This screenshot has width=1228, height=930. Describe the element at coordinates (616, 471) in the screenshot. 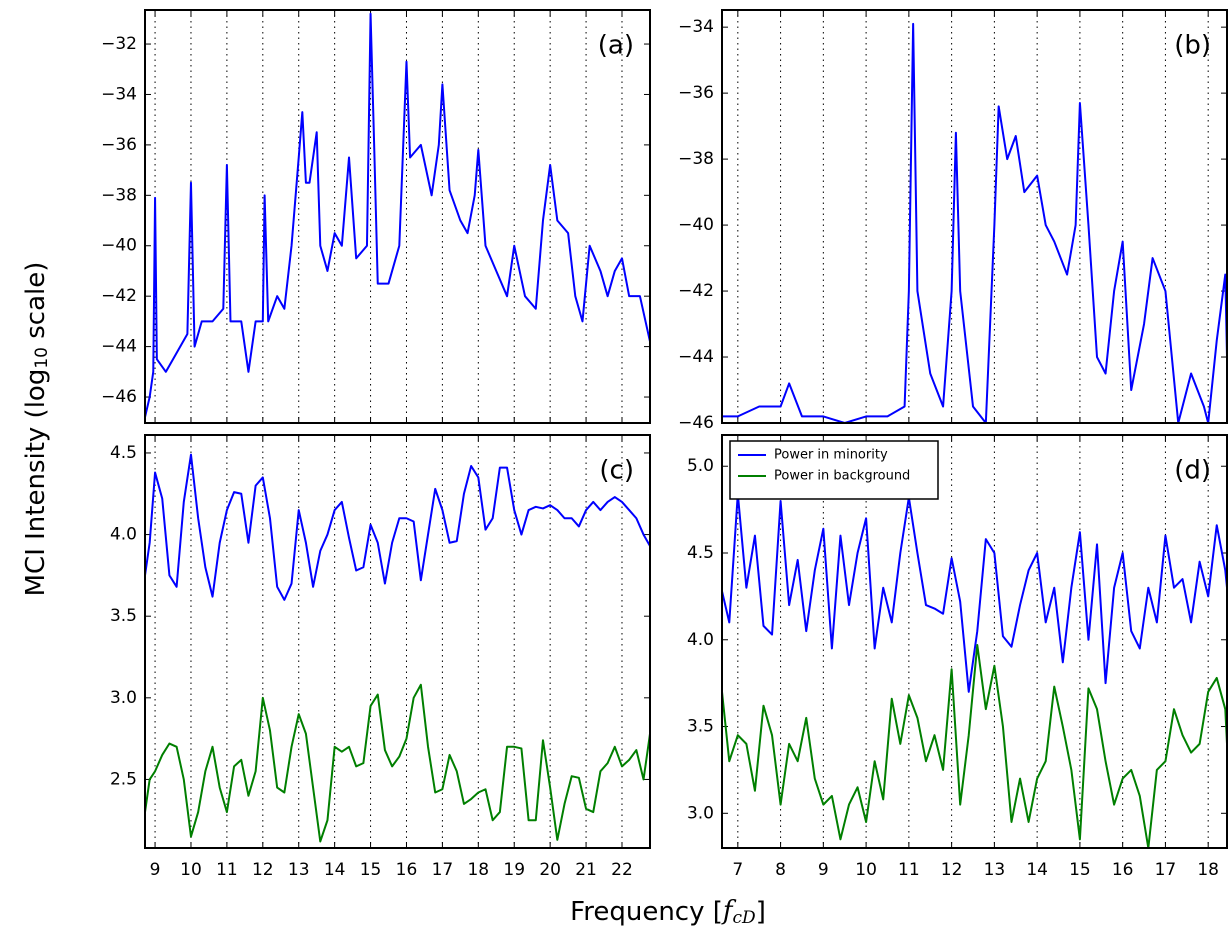

I see `panel-annotation: (c)` at that location.